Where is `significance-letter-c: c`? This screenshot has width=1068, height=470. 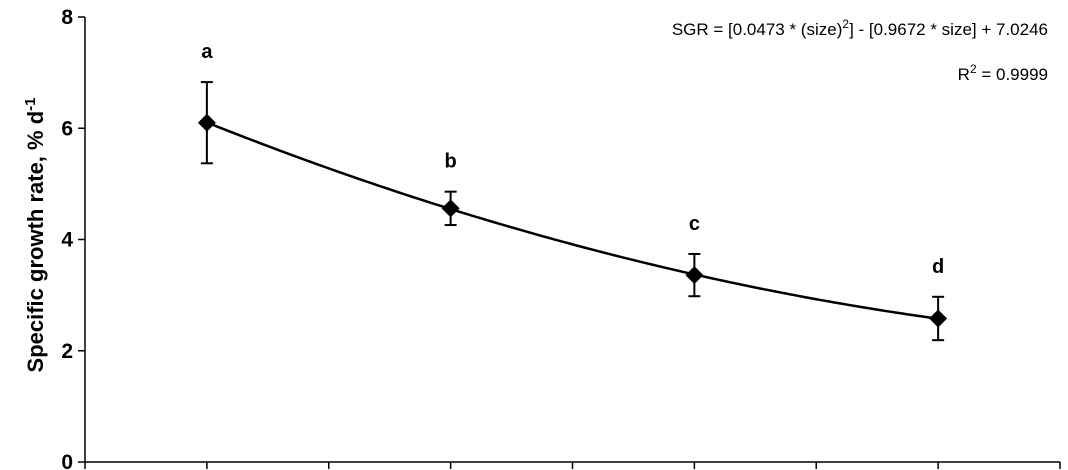 significance-letter-c: c is located at coordinates (694, 224).